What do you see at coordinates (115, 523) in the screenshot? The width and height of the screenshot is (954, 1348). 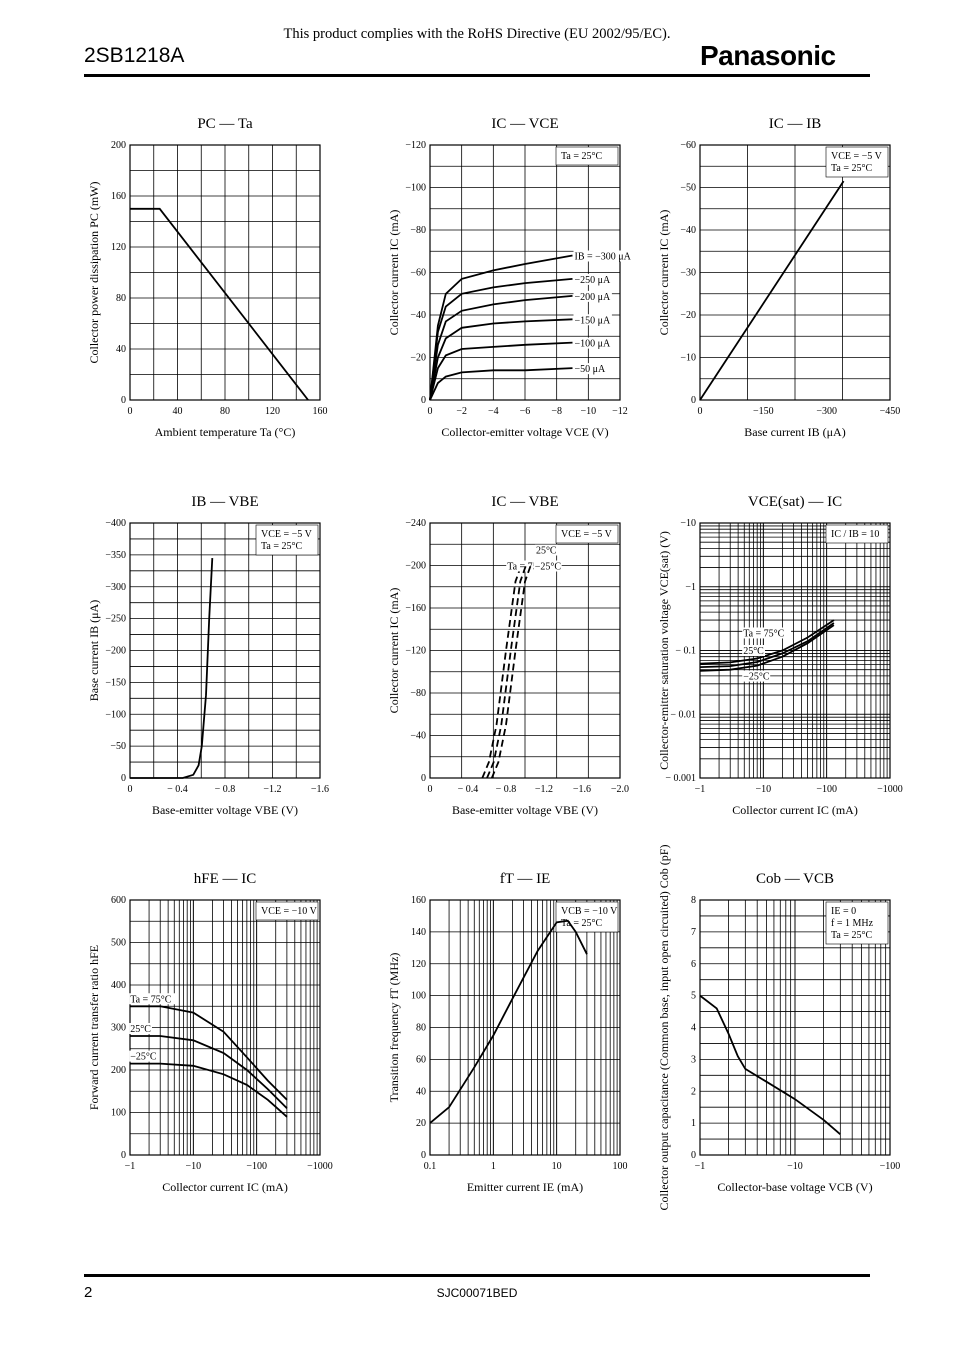 I see `y-tick-label: −400` at bounding box center [115, 523].